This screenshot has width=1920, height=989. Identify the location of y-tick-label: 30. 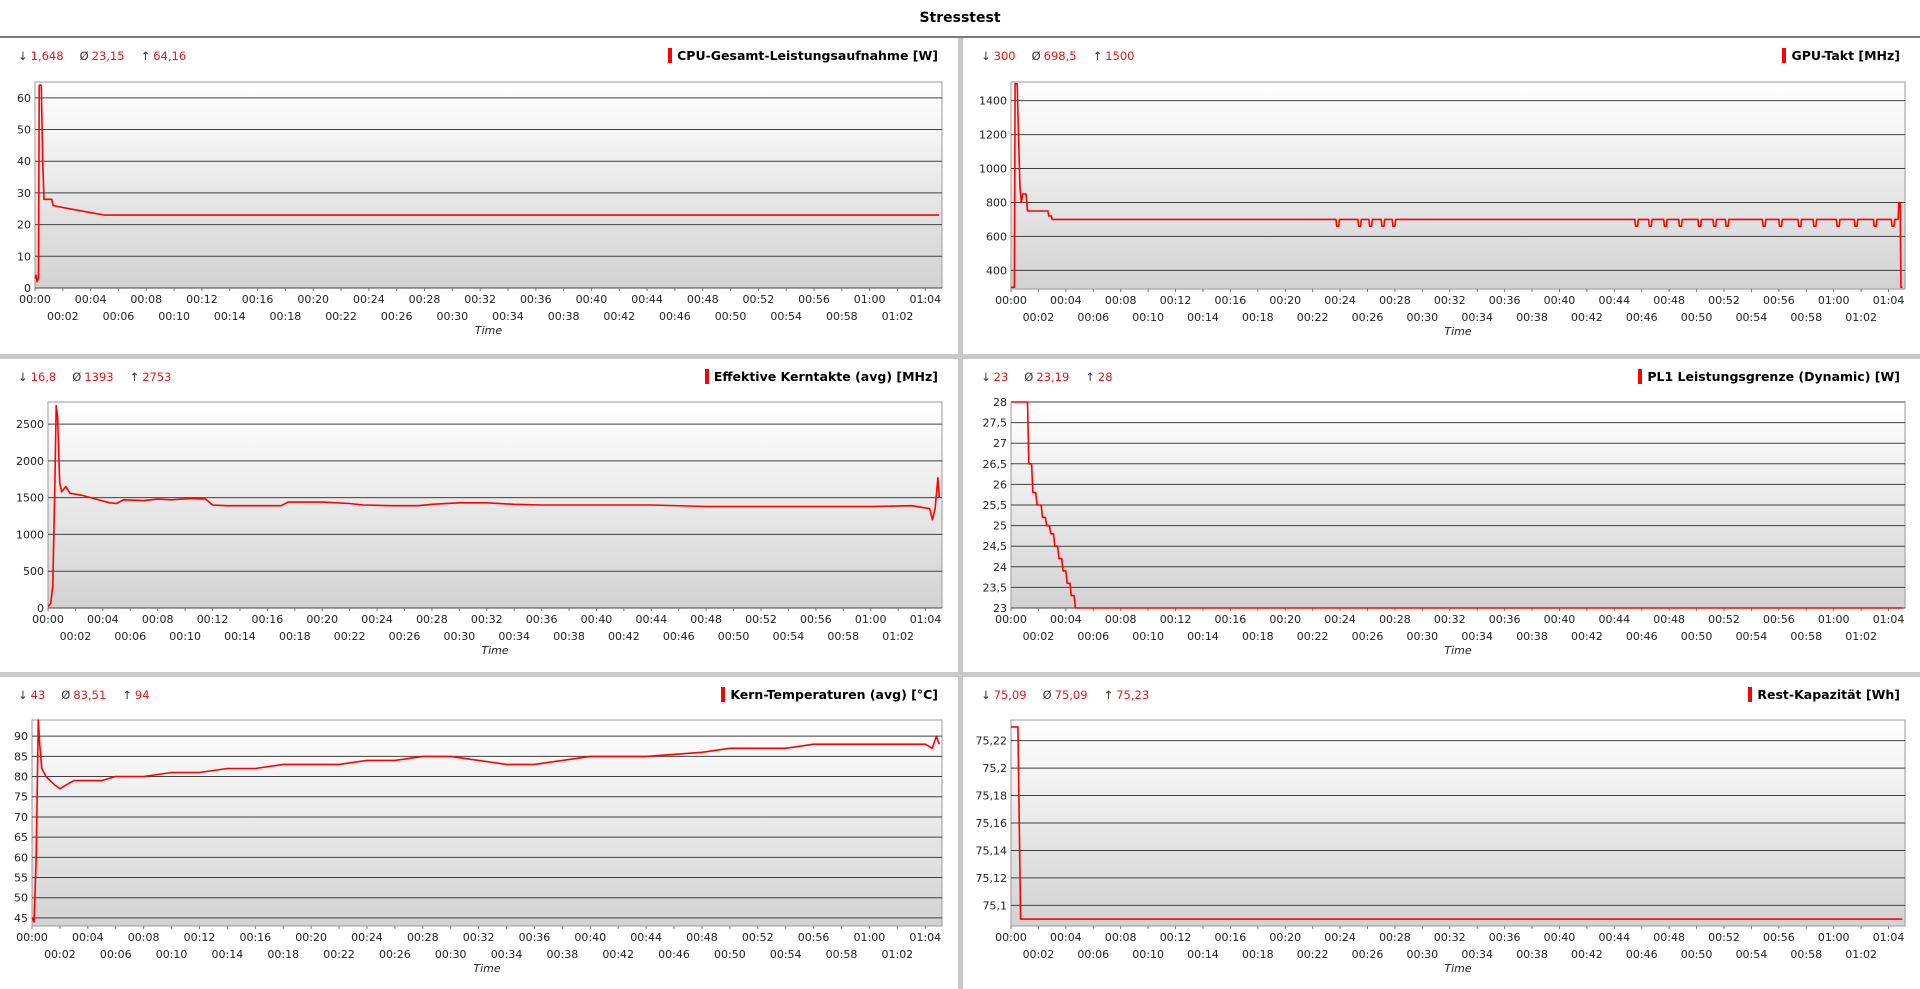
(24, 193).